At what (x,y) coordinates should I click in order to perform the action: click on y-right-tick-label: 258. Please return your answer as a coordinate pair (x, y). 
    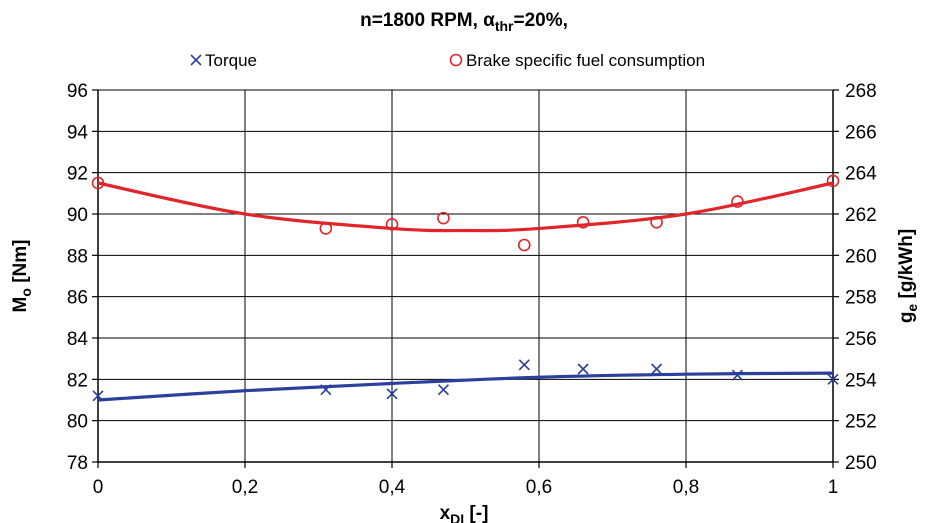
    Looking at the image, I should click on (861, 298).